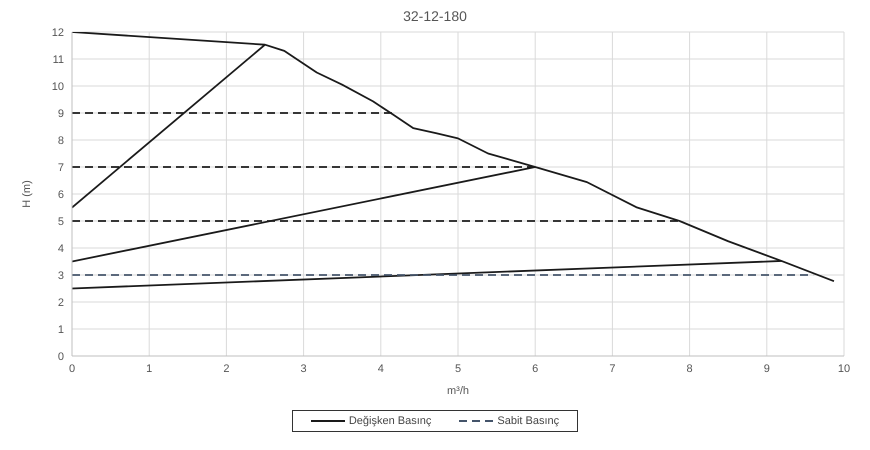 Image resolution: width=870 pixels, height=450 pixels. I want to click on y-tick-label: 8, so click(61, 140).